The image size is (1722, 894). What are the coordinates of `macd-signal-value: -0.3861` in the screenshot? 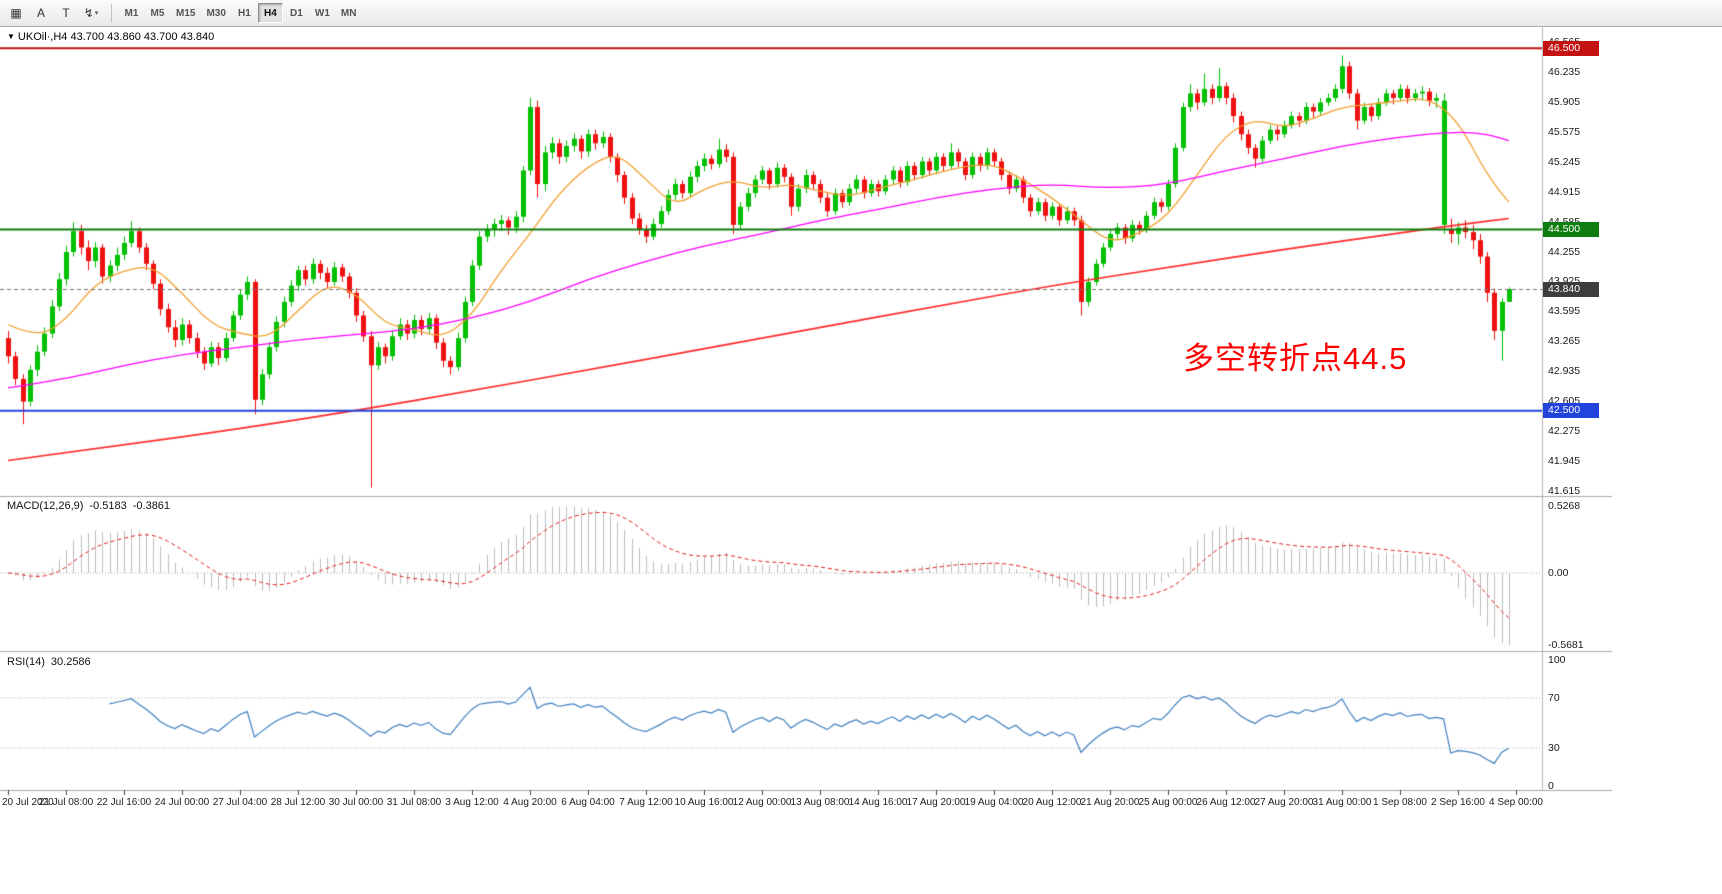 It's located at (151, 506).